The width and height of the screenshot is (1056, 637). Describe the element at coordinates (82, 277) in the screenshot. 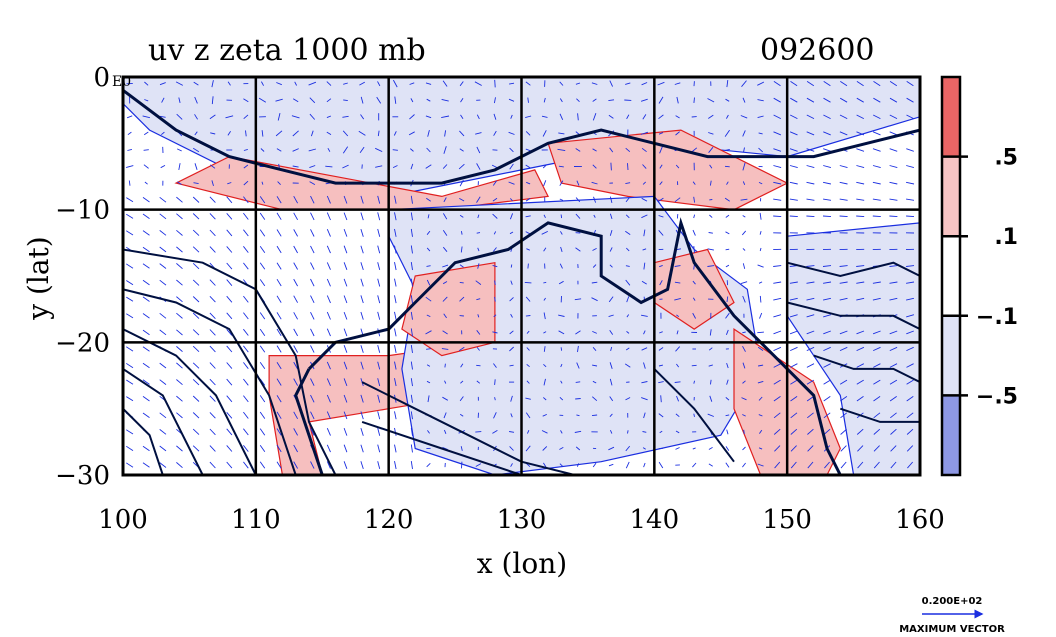

I see `y-axis-ticks: 0 −10 −20 −30` at that location.